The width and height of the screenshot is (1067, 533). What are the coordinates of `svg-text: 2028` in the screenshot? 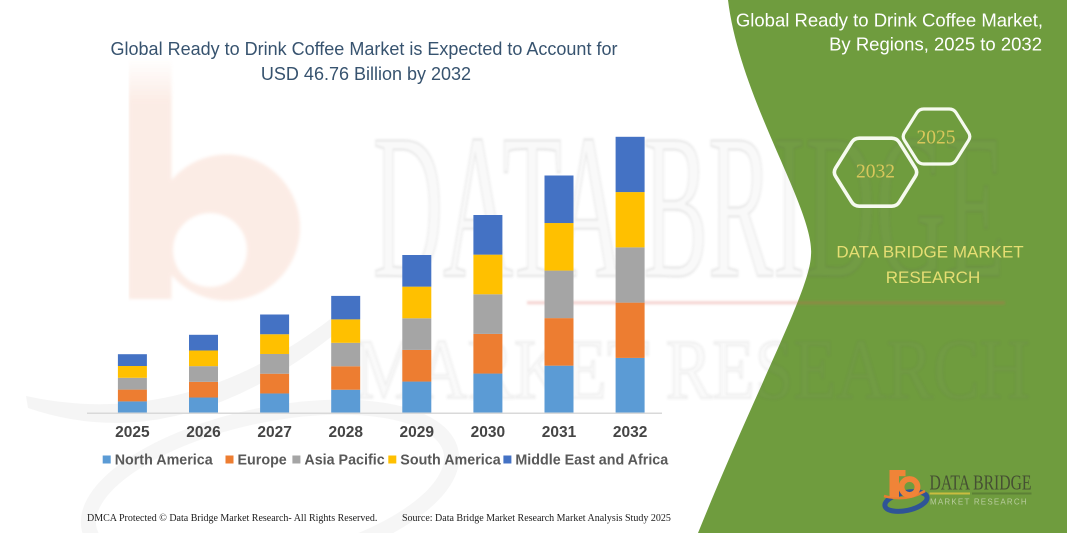 It's located at (345, 432).